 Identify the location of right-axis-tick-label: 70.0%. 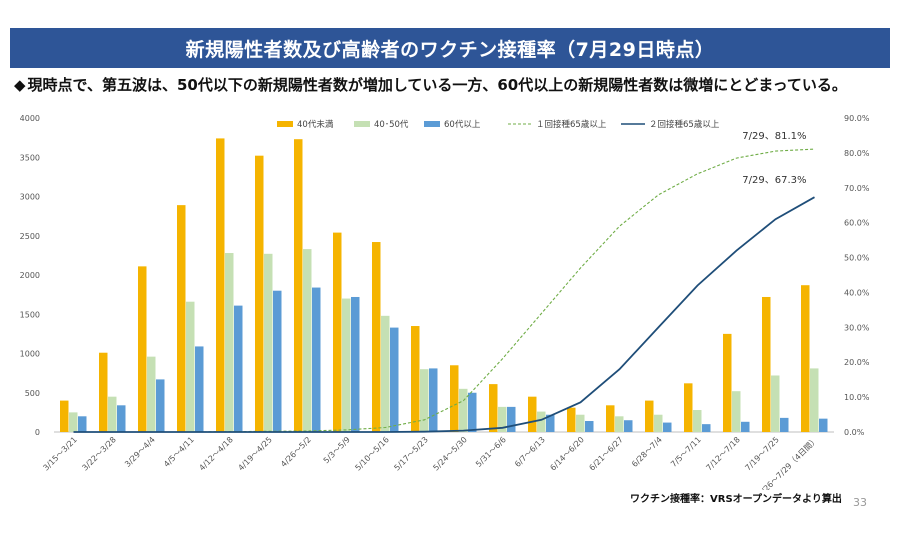
(857, 188).